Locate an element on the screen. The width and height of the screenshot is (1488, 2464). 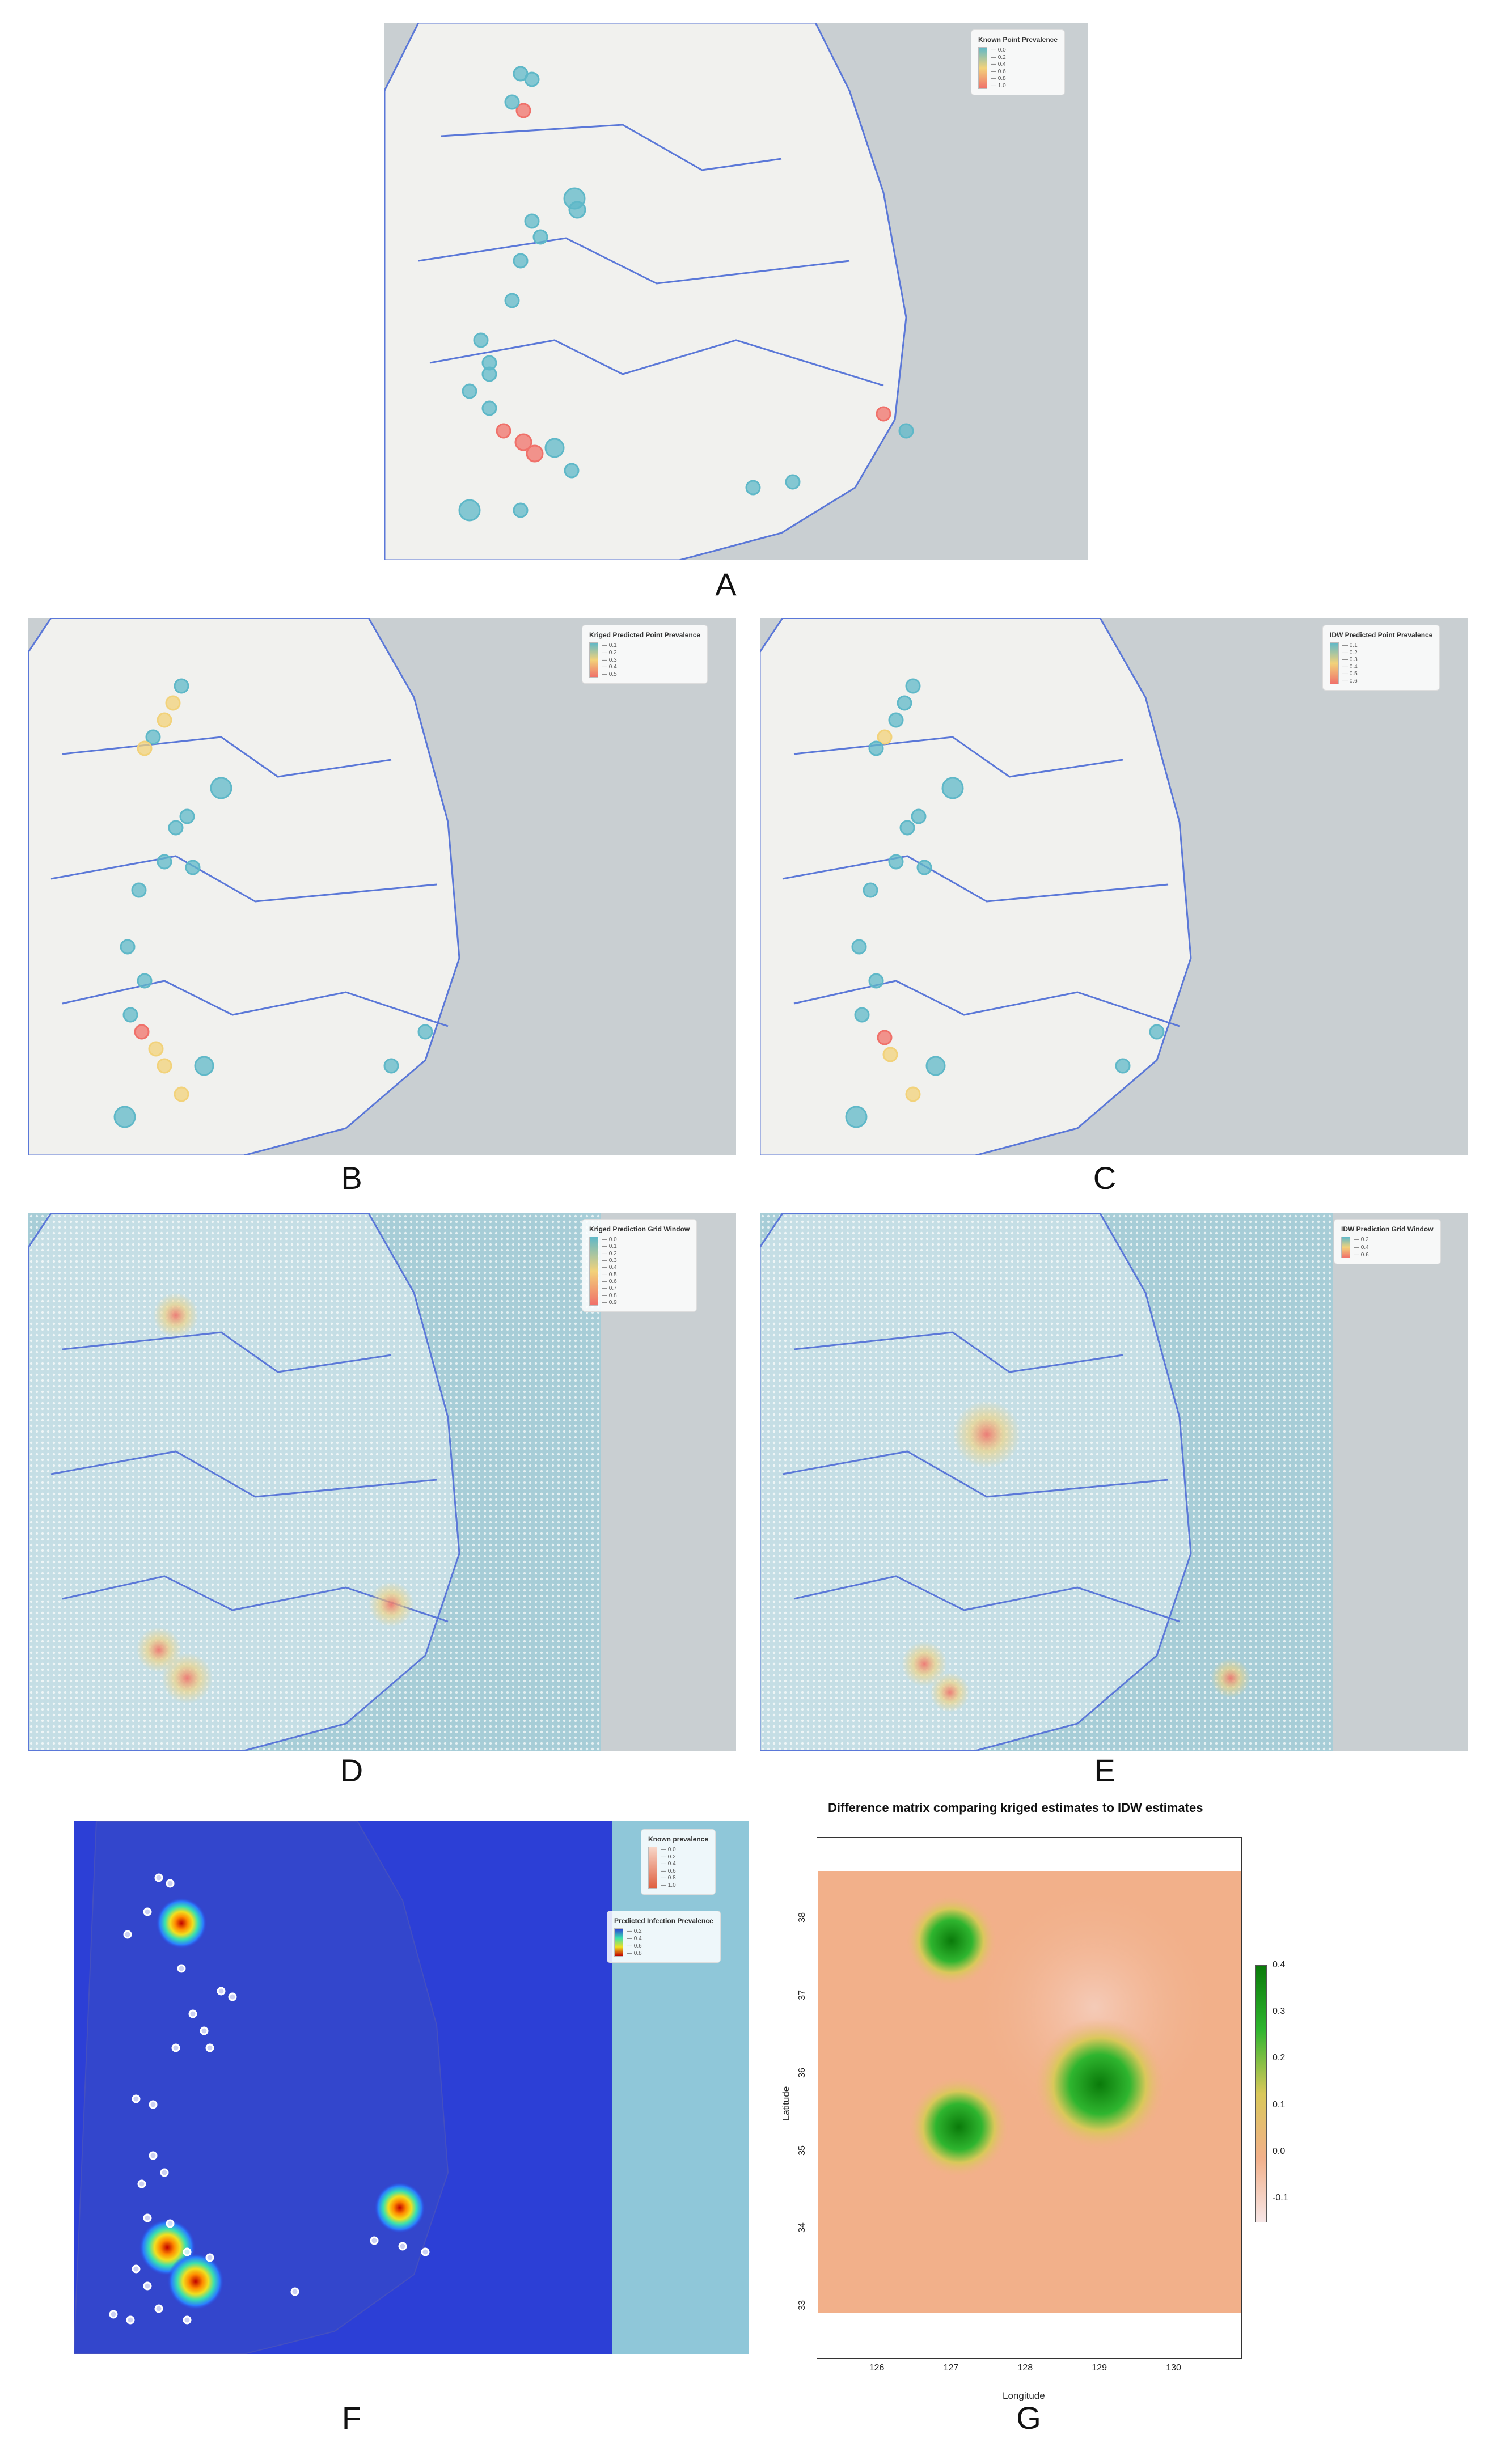
x-tick-label: 129 is located at coordinates (1099, 2368).